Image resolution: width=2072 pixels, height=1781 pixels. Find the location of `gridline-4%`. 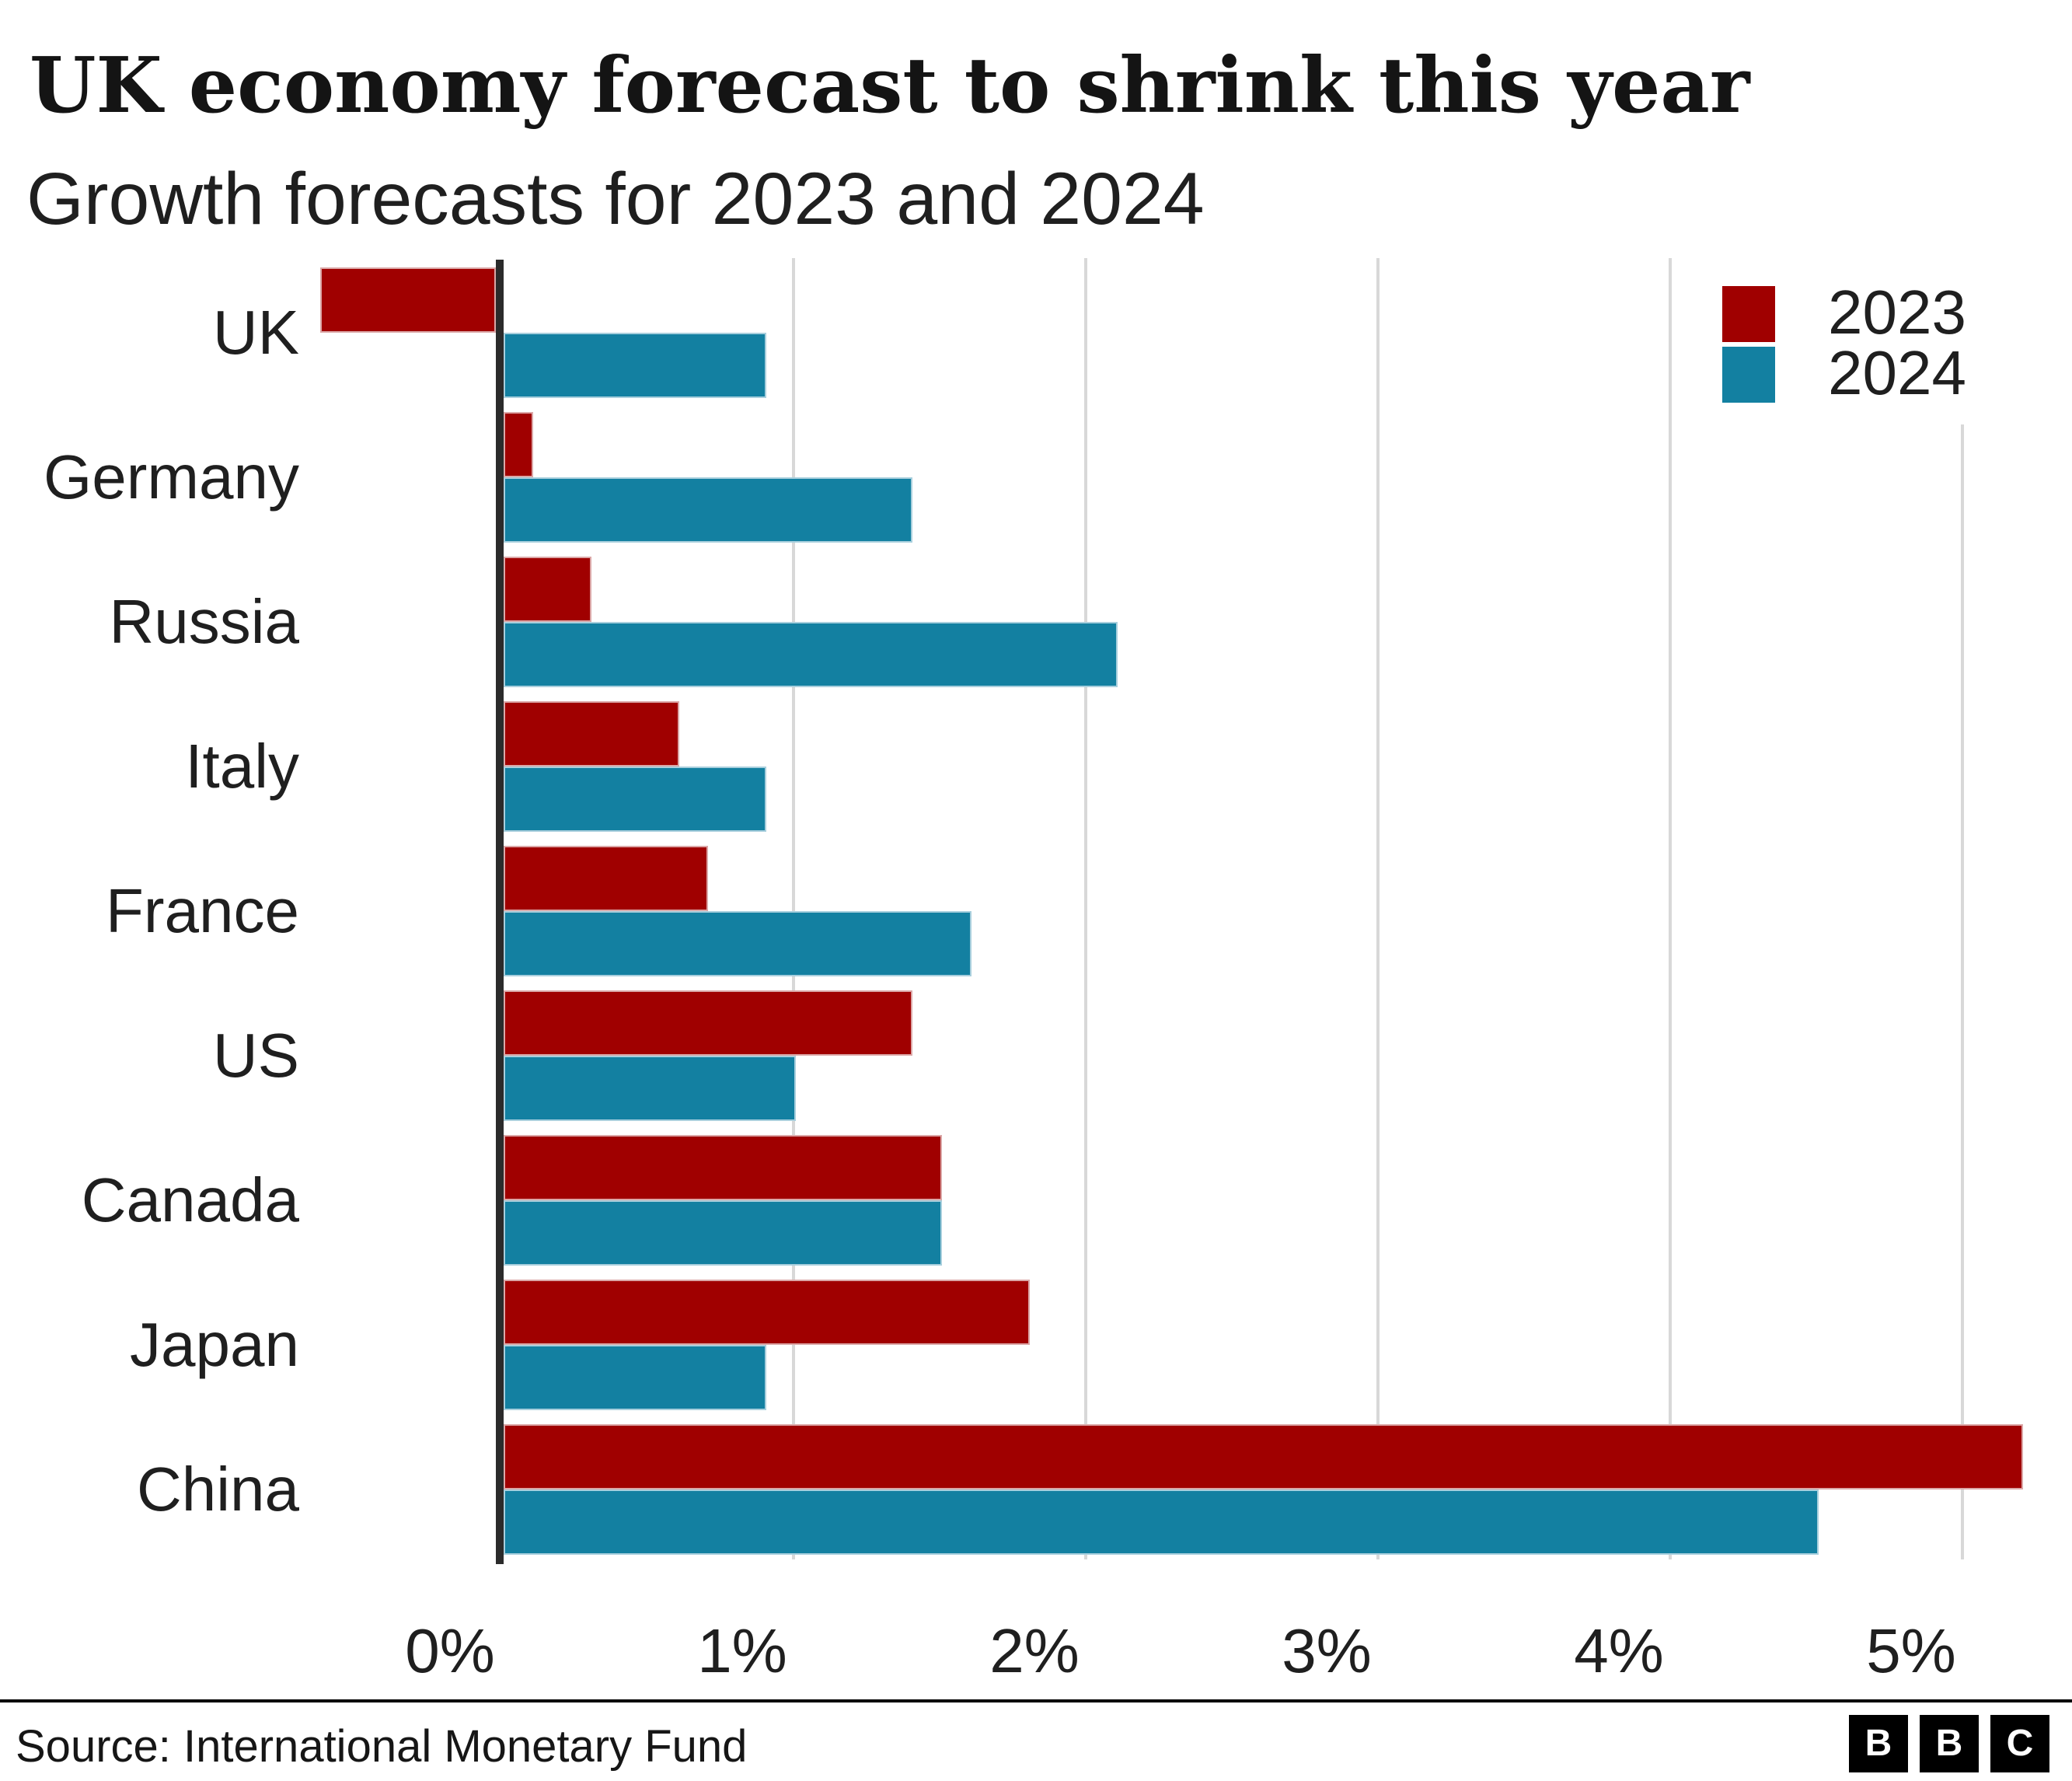

gridline-4% is located at coordinates (1670, 908).